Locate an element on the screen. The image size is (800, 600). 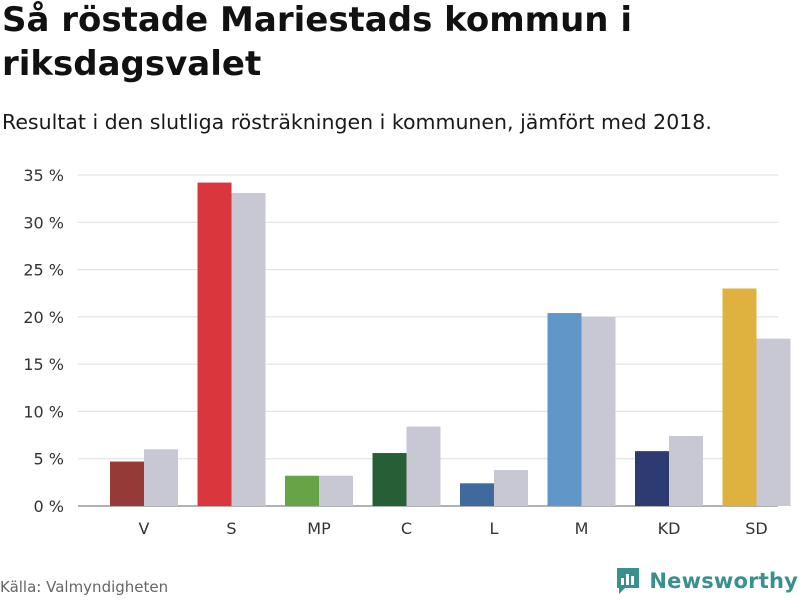
y-tick-label: 35 % is located at coordinates (43, 175).